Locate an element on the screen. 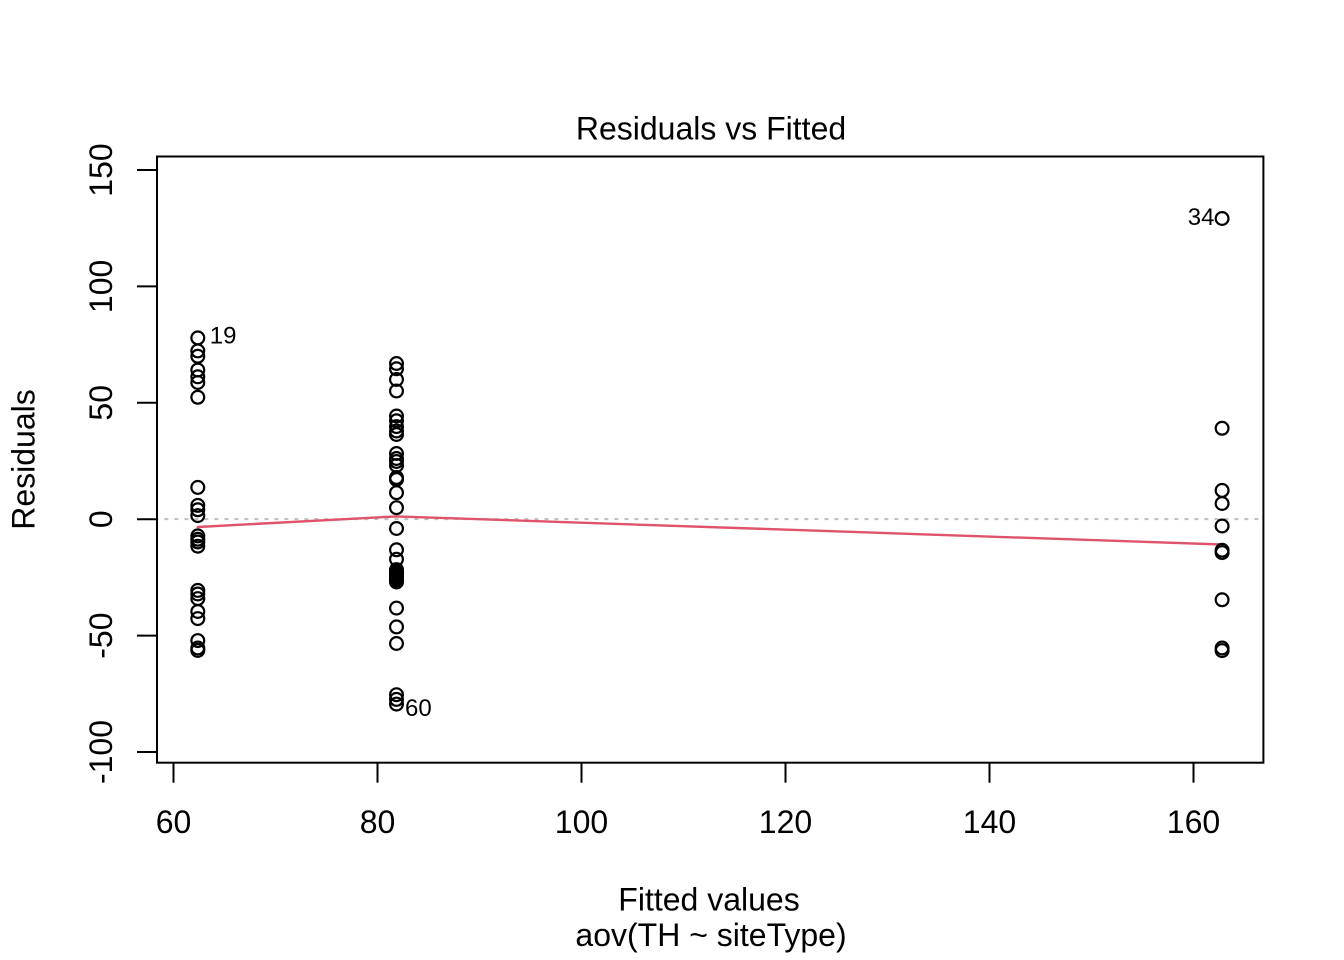  svg-text: Residuals vs Fitted is located at coordinates (711, 129).